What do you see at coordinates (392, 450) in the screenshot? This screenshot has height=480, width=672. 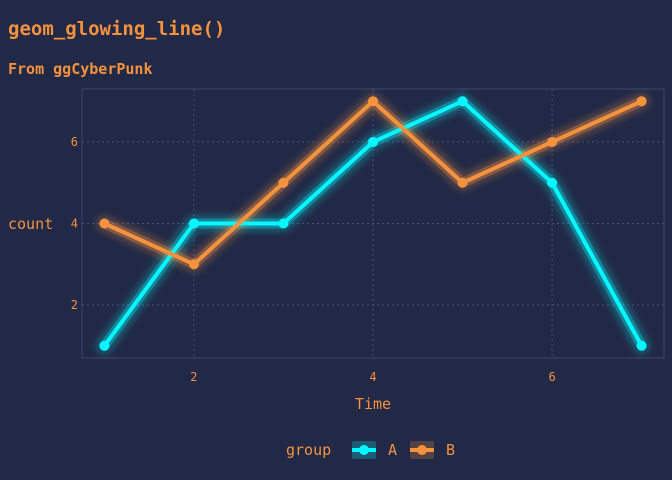 I see `legend-label-A: A` at bounding box center [392, 450].